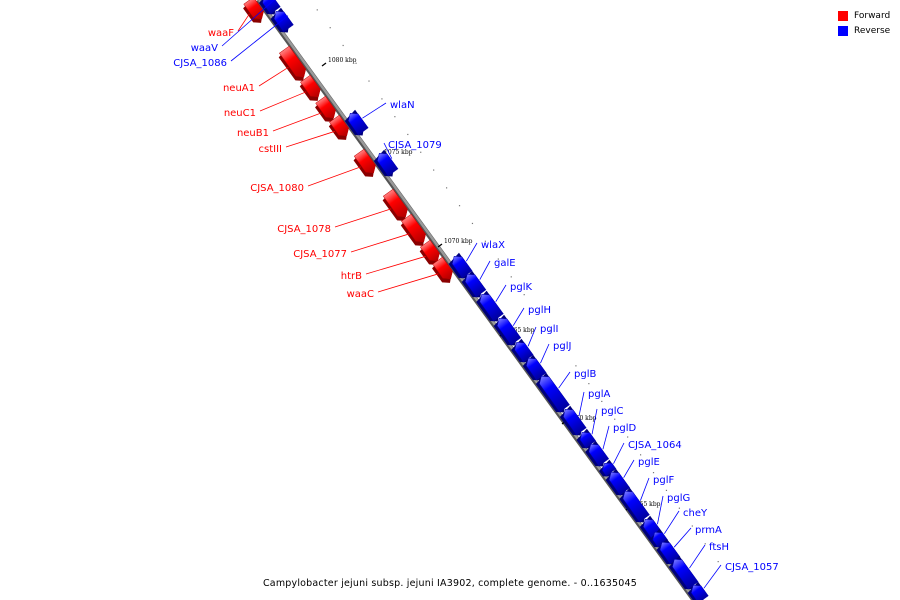 The height and width of the screenshot is (600, 900). I want to click on gene-label-wlan: wlaN, so click(402, 105).